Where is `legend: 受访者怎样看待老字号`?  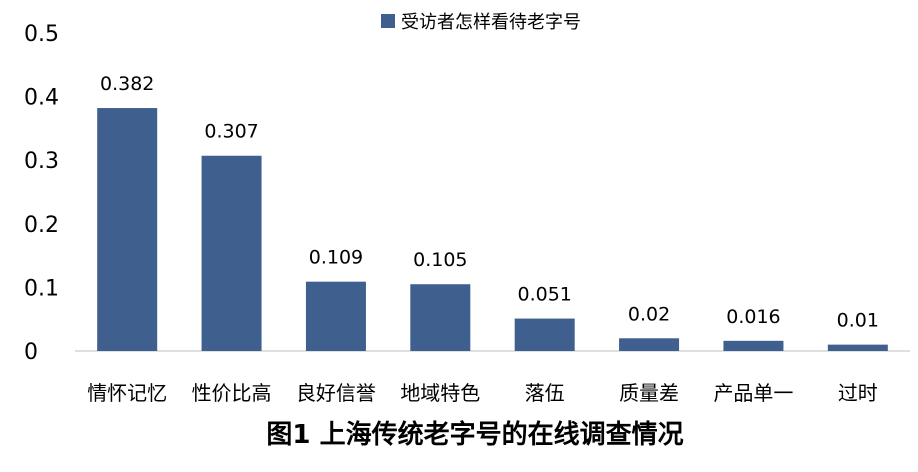 legend: 受访者怎样看待老字号 is located at coordinates (481, 22).